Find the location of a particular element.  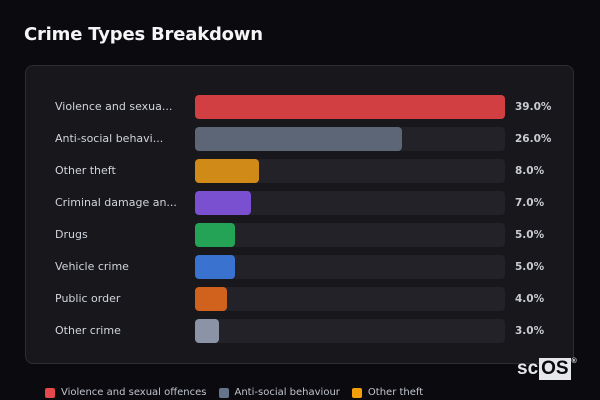

legend-label: Violence and sexual offences is located at coordinates (134, 392).